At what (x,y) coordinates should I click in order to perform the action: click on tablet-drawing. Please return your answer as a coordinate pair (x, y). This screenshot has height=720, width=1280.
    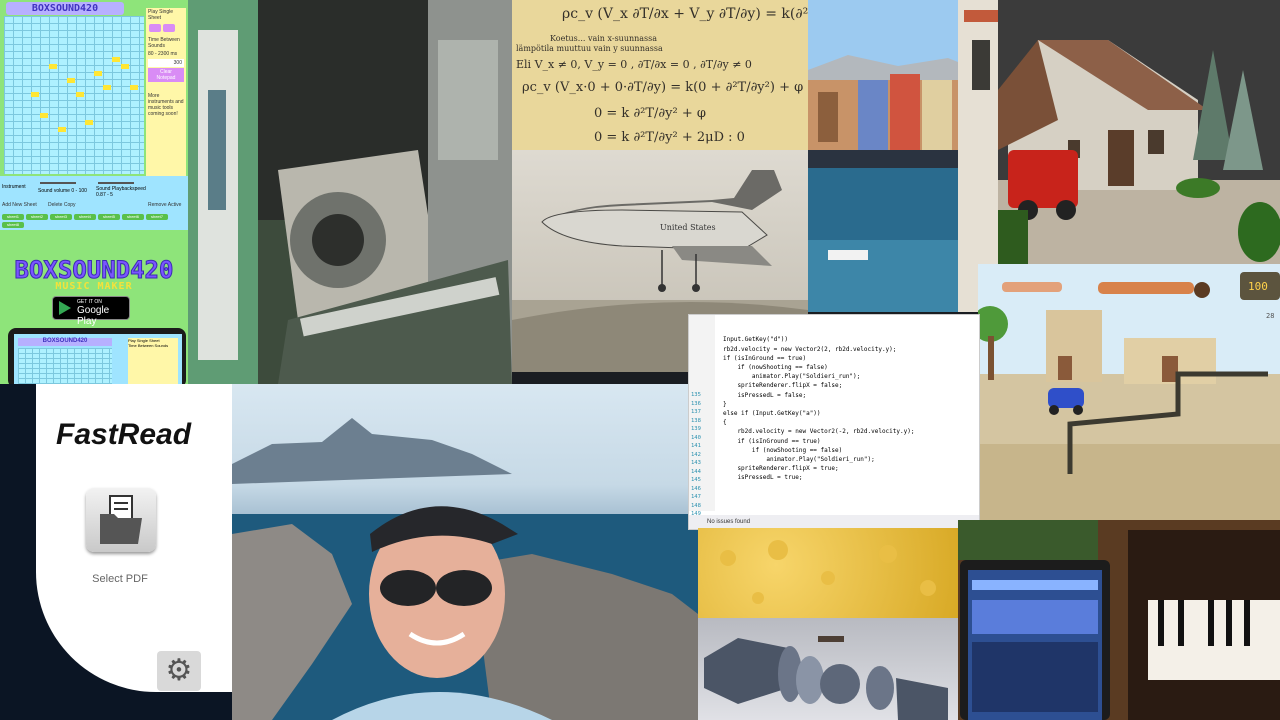
    Looking at the image, I should click on (1119, 620).